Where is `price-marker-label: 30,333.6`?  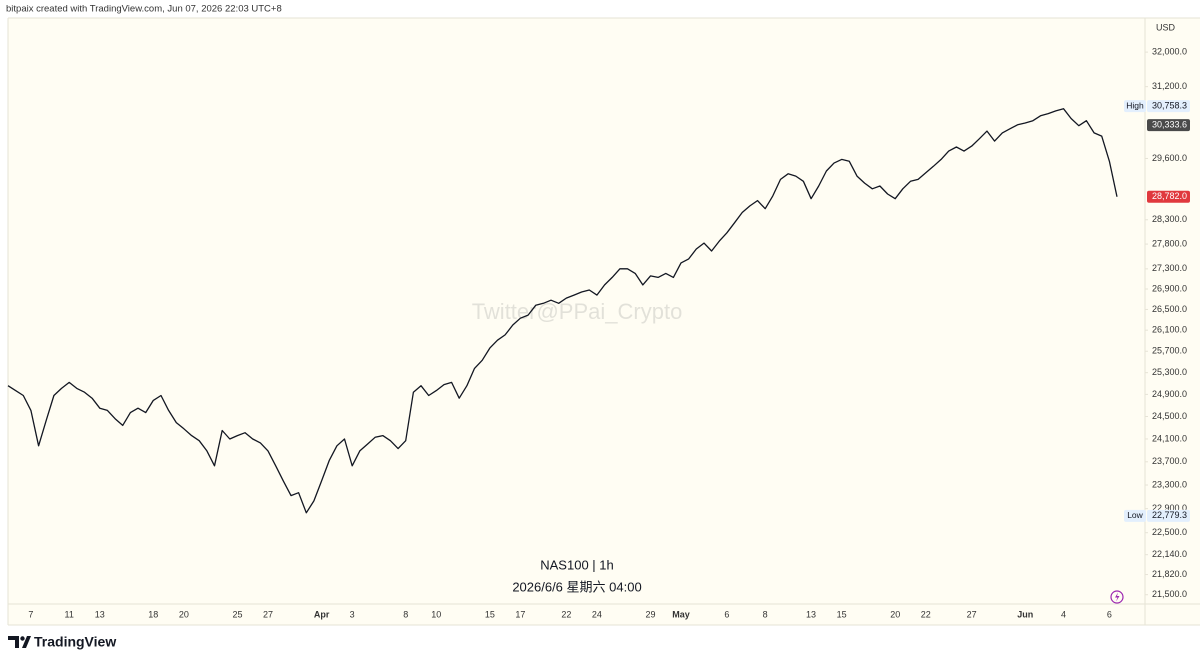 price-marker-label: 30,333.6 is located at coordinates (1169, 124).